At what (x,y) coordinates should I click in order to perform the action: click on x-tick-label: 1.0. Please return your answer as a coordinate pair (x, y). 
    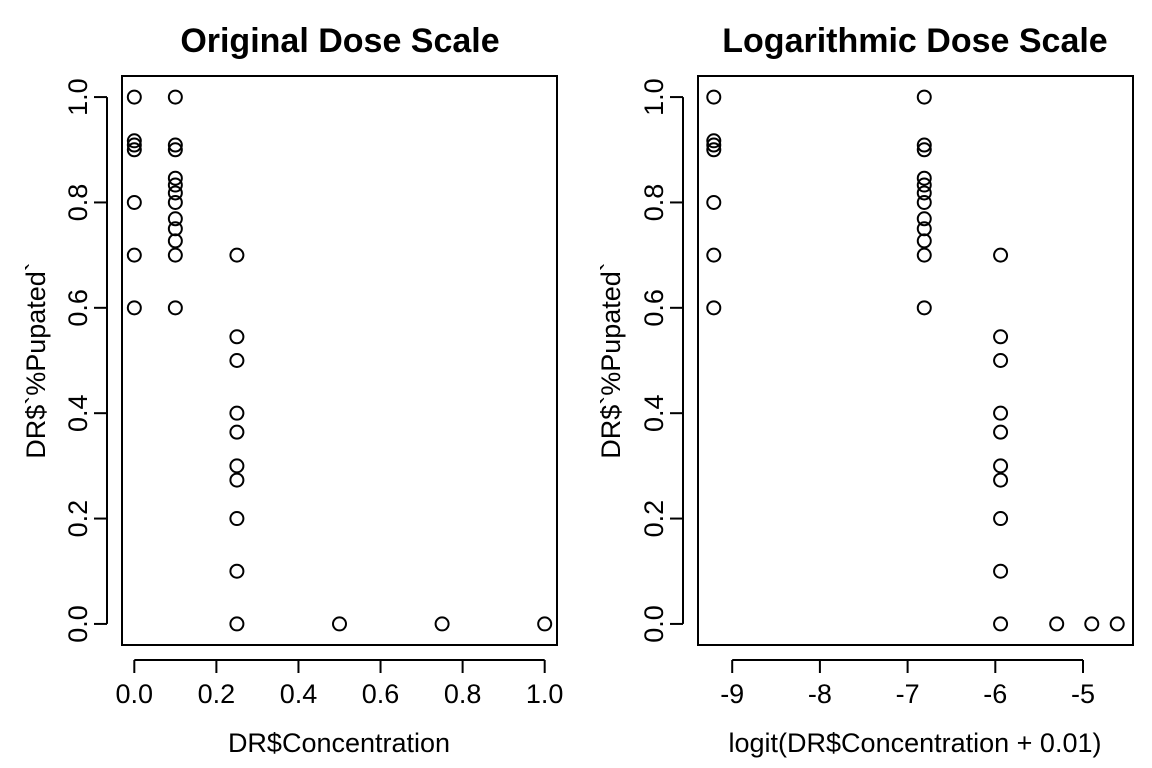
    Looking at the image, I should click on (545, 694).